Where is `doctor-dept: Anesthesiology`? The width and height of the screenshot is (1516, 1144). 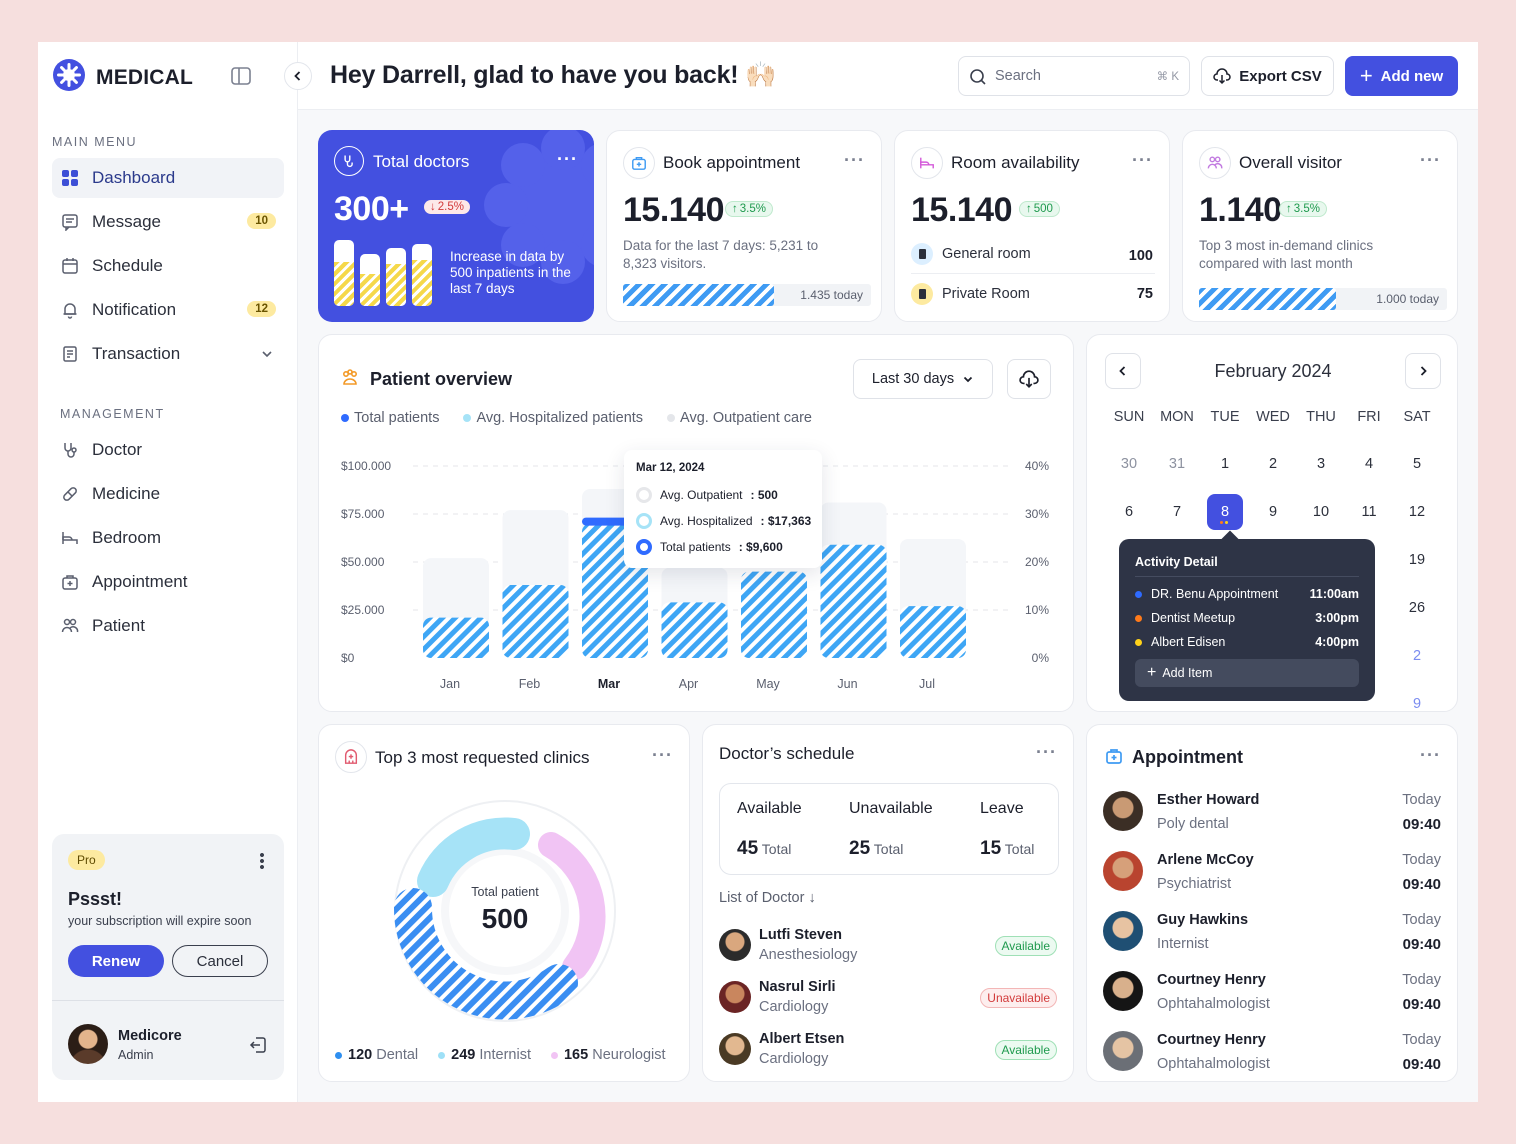
doctor-dept: Anesthesiology is located at coordinates (808, 955).